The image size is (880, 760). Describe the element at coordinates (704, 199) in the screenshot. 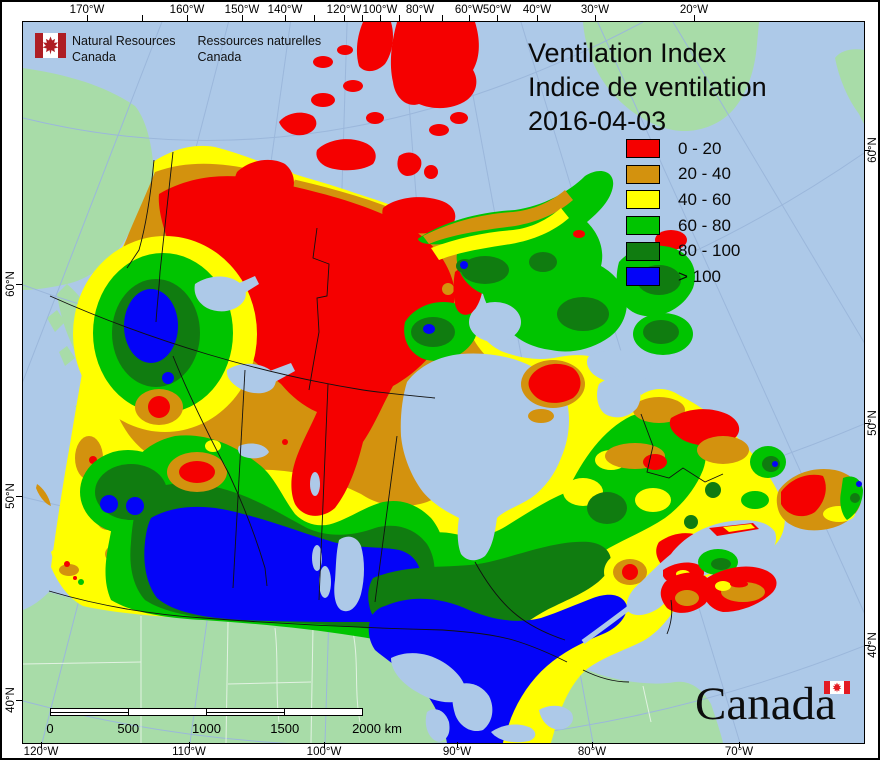

I see `legend-label: 40 - 60` at that location.